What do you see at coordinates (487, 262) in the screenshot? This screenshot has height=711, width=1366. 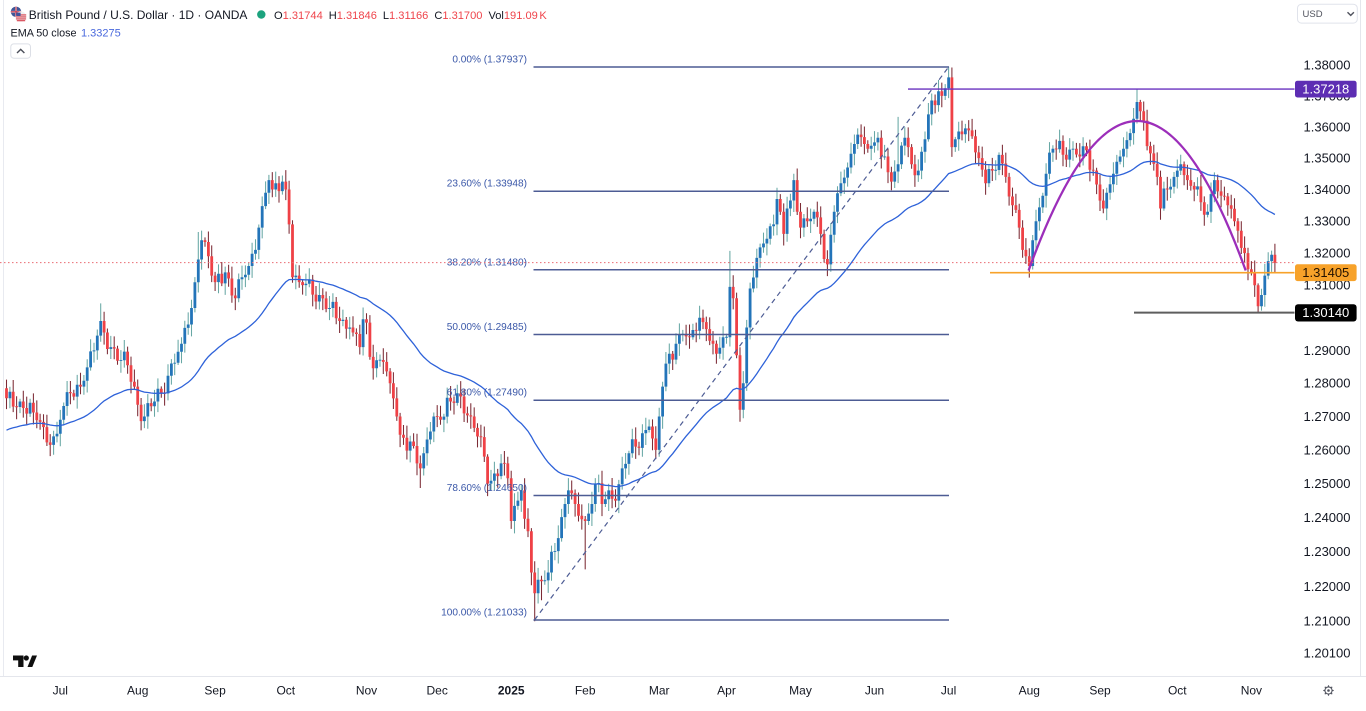 I see `svg-text: 38.20% (1.31480)` at bounding box center [487, 262].